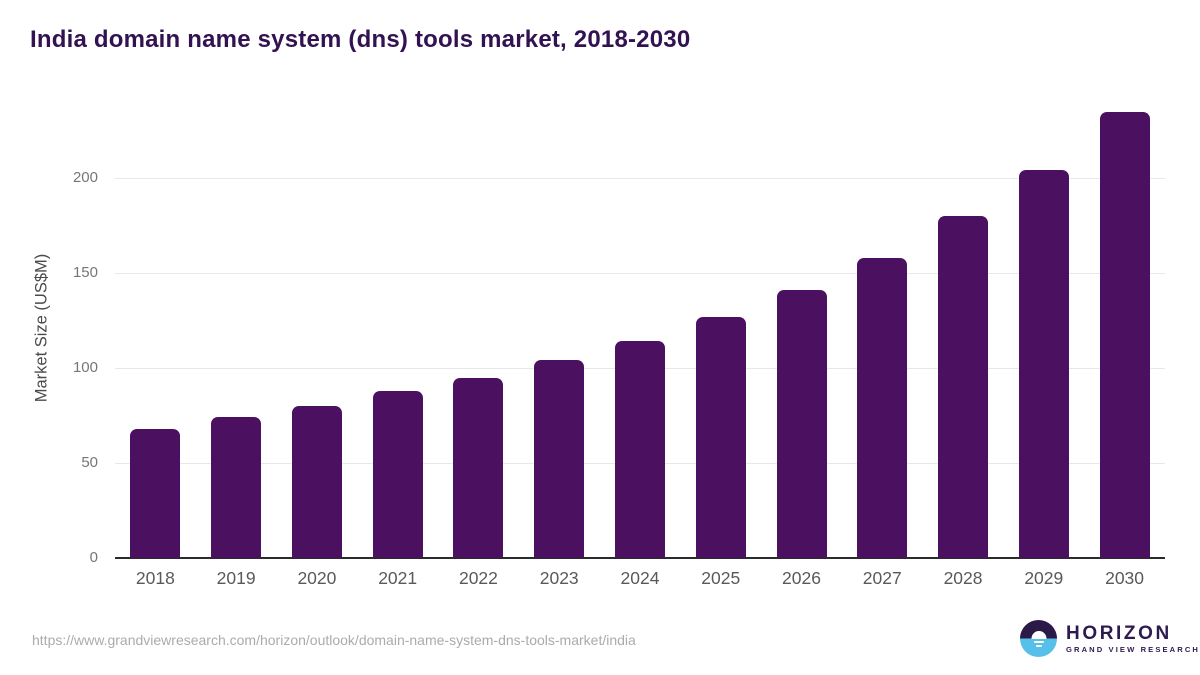 The image size is (1200, 675). I want to click on bar-slot-2024, so click(640, 329).